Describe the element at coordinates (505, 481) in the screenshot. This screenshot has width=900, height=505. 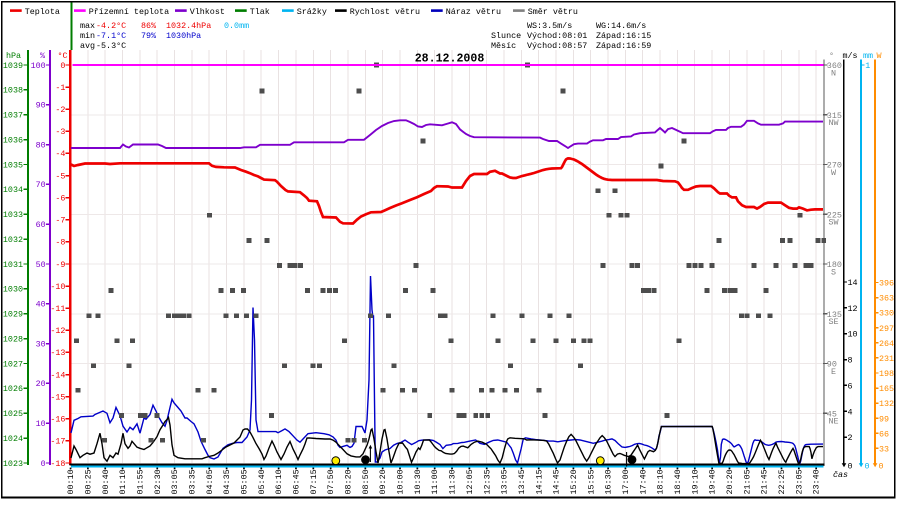
I see `svg-text: 13:05` at that location.